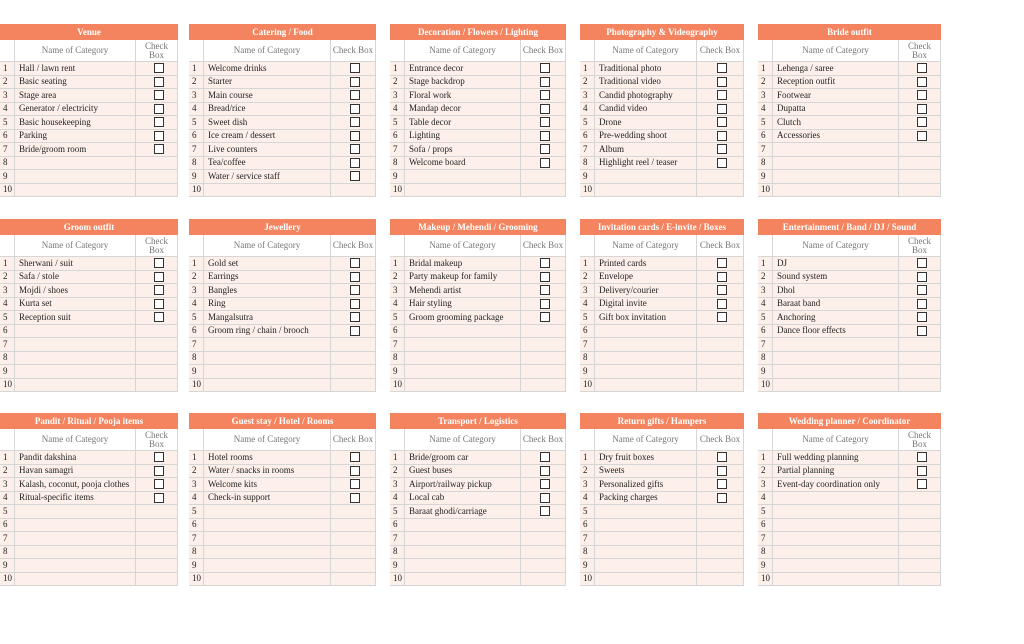 The width and height of the screenshot is (1024, 644). Describe the element at coordinates (267, 471) in the screenshot. I see `item-name: Water / snacks in rooms` at that location.